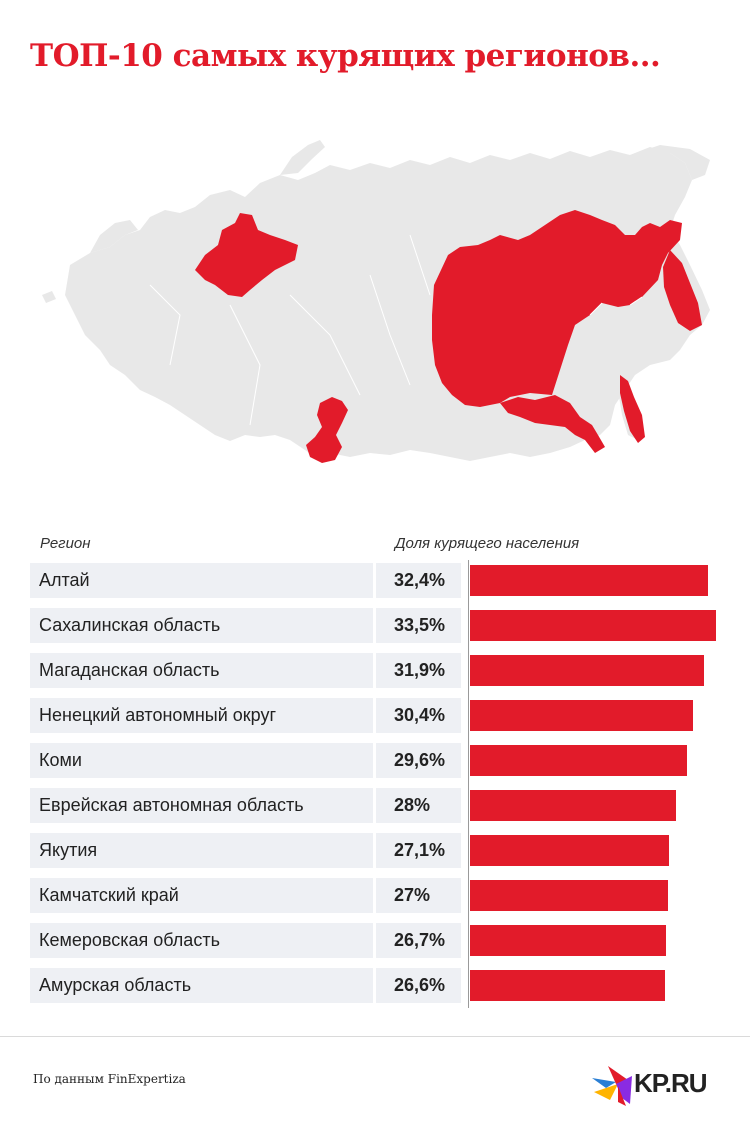 The width and height of the screenshot is (750, 1130). What do you see at coordinates (418, 625) in the screenshot?
I see `share-value: 33,5%` at bounding box center [418, 625].